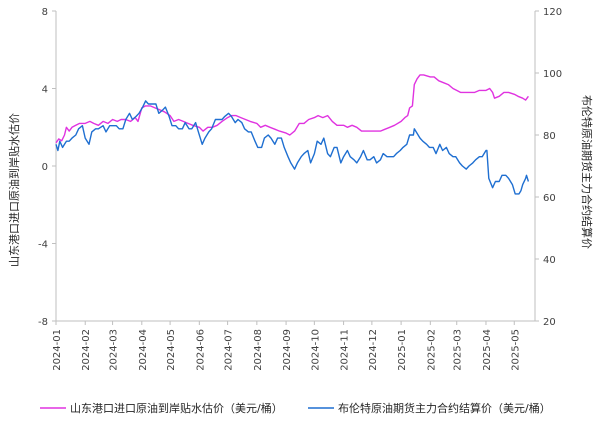 This screenshot has width=598, height=435. I want to click on left-tick-label: 8, so click(45, 12).